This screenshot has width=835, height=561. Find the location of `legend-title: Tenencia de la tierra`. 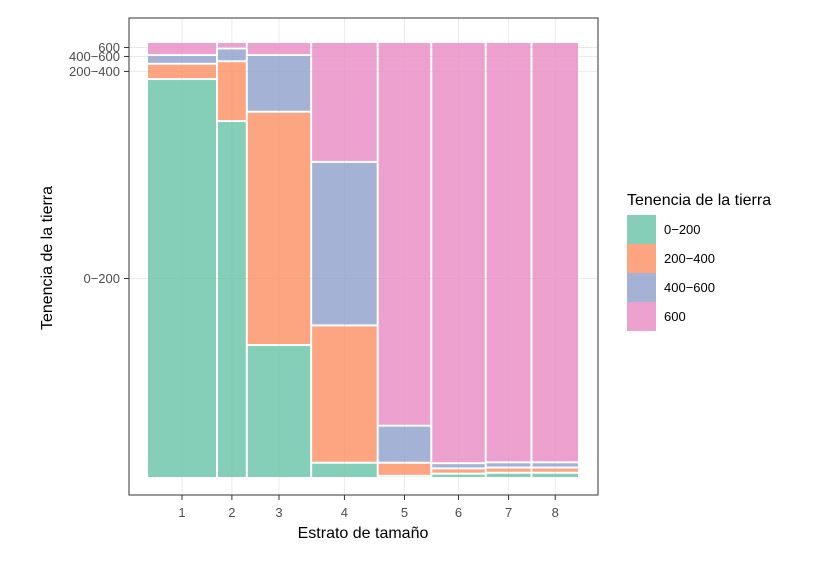

legend-title: Tenencia de la tierra is located at coordinates (699, 200).